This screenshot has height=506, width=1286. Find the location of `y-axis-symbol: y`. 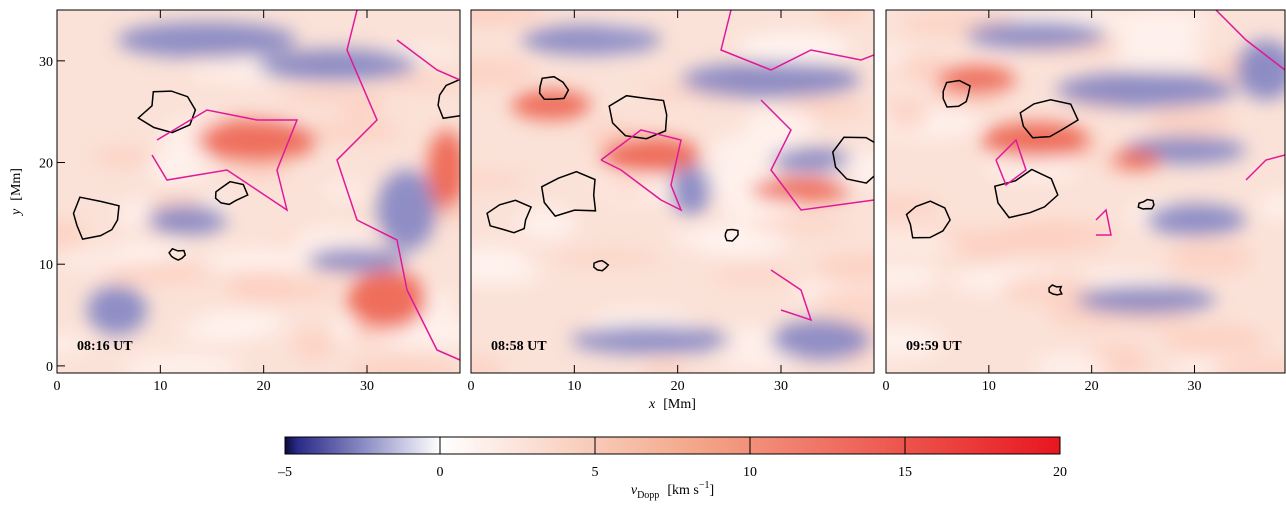

y-axis-symbol: y is located at coordinates (16, 212).